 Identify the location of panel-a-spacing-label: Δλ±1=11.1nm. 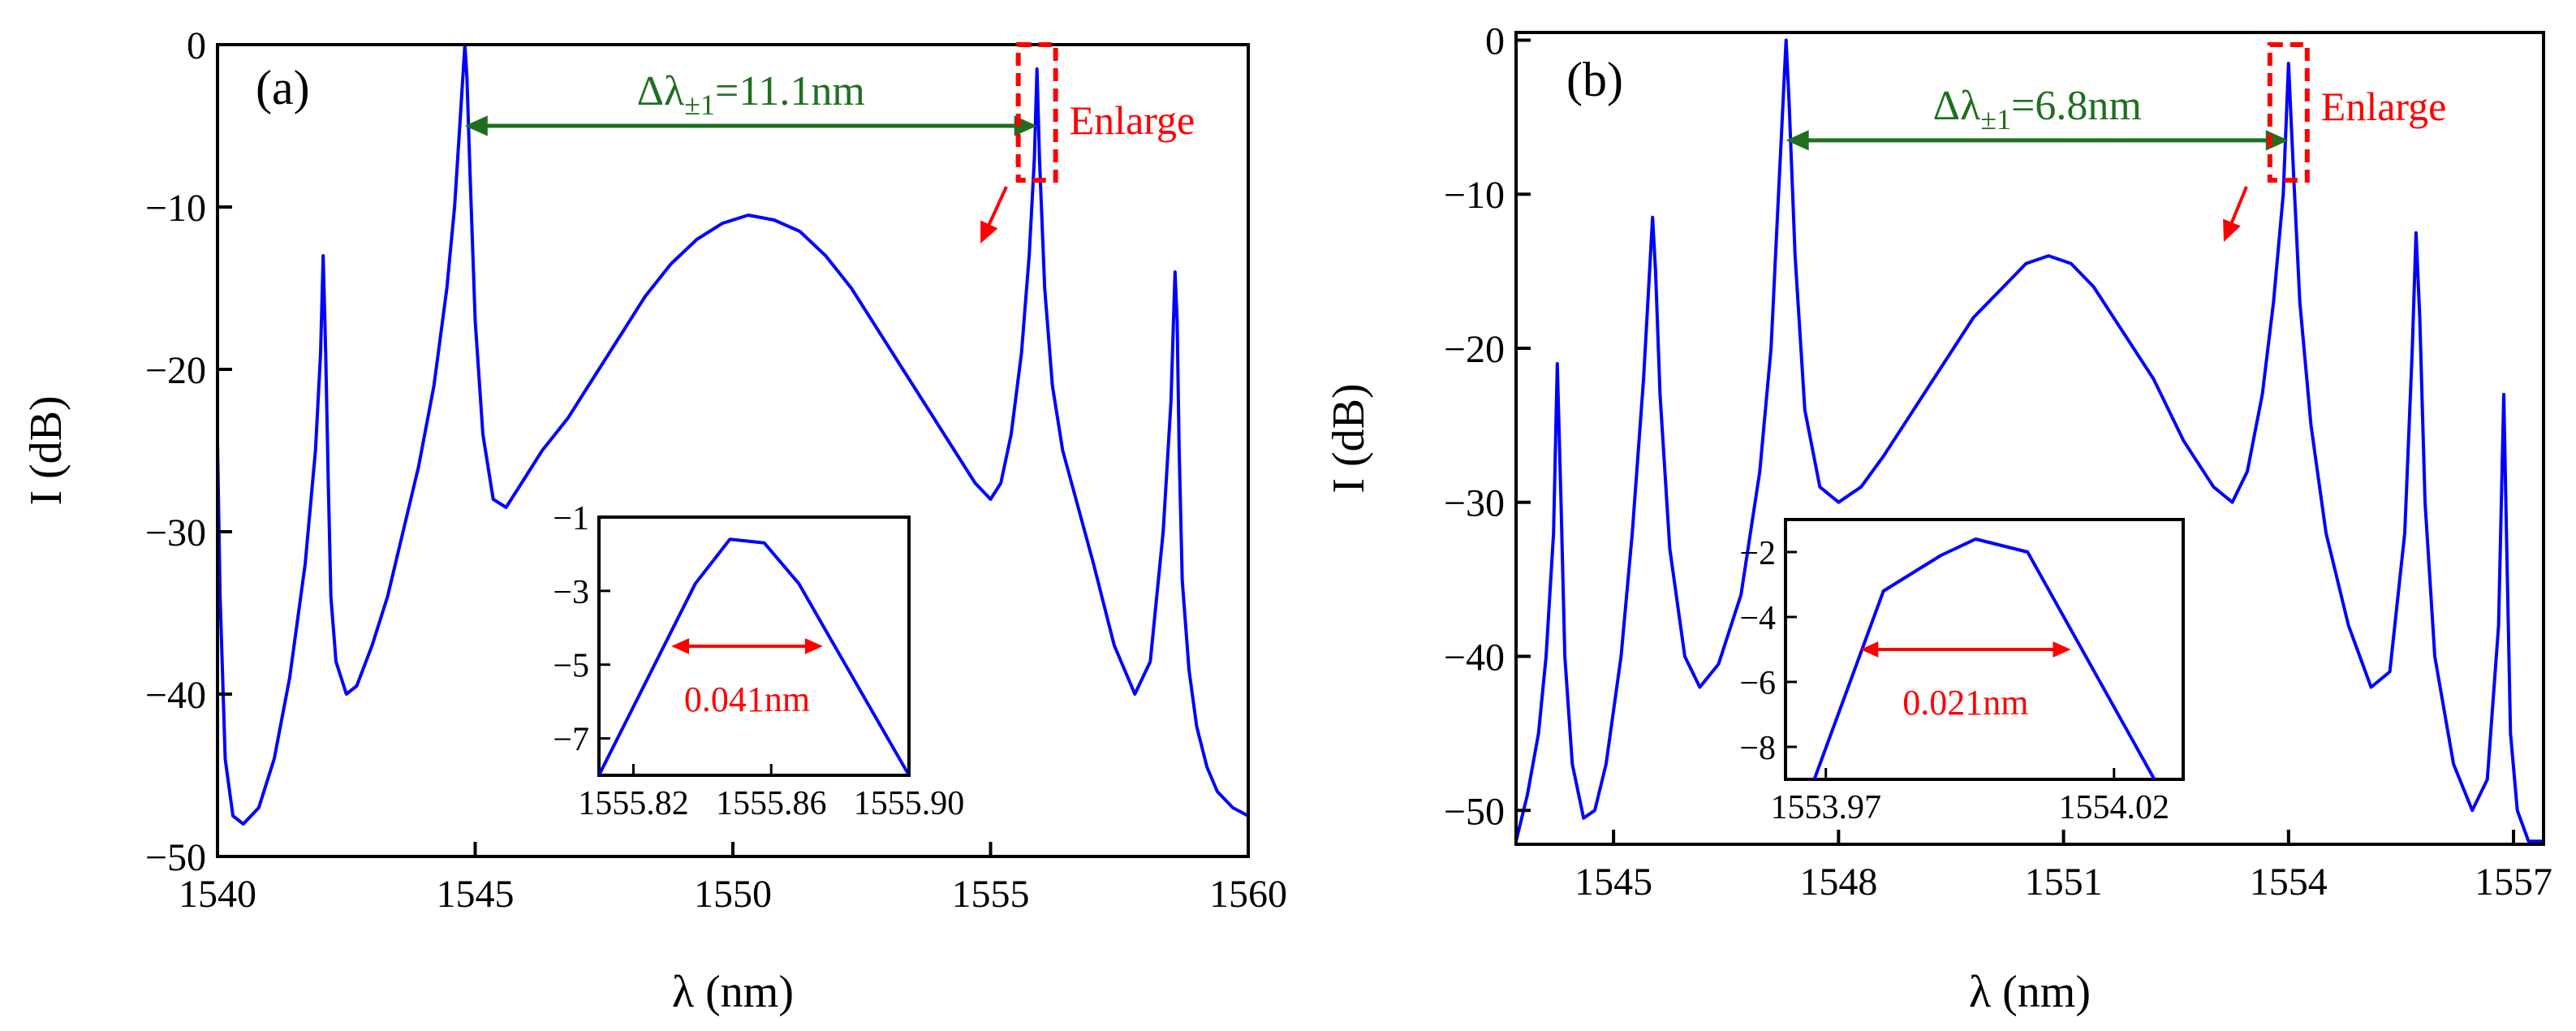
(751, 95).